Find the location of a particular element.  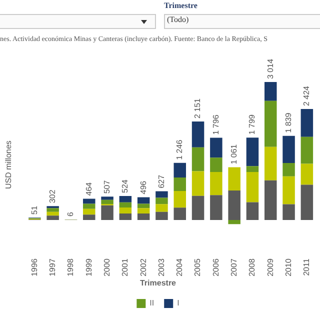

annotation: 1 796 is located at coordinates (215, 124).